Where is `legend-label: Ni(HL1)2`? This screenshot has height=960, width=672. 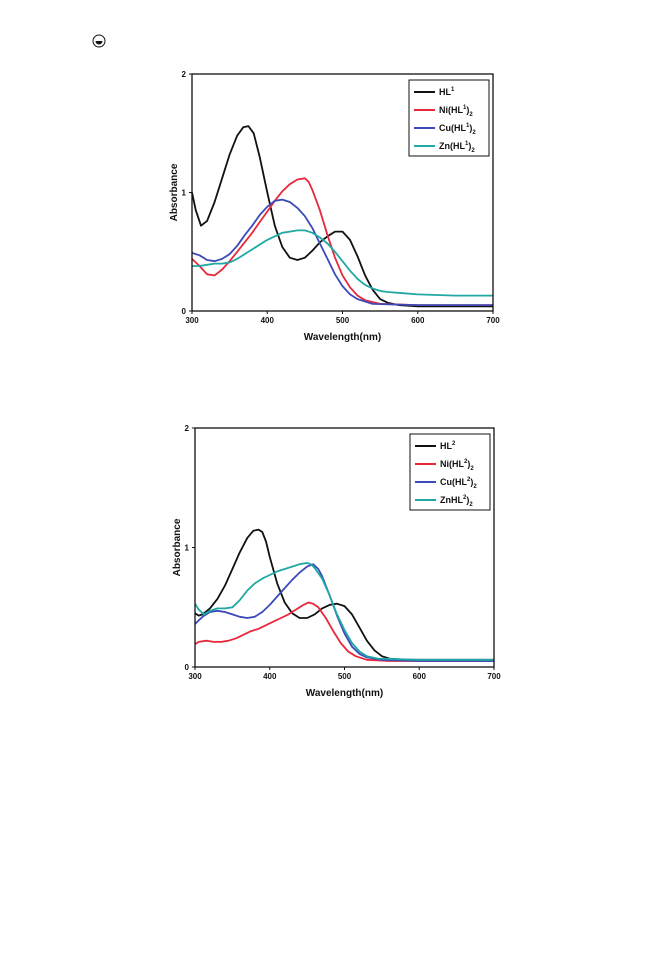
legend-label: Ni(HL1)2 is located at coordinates (456, 111).